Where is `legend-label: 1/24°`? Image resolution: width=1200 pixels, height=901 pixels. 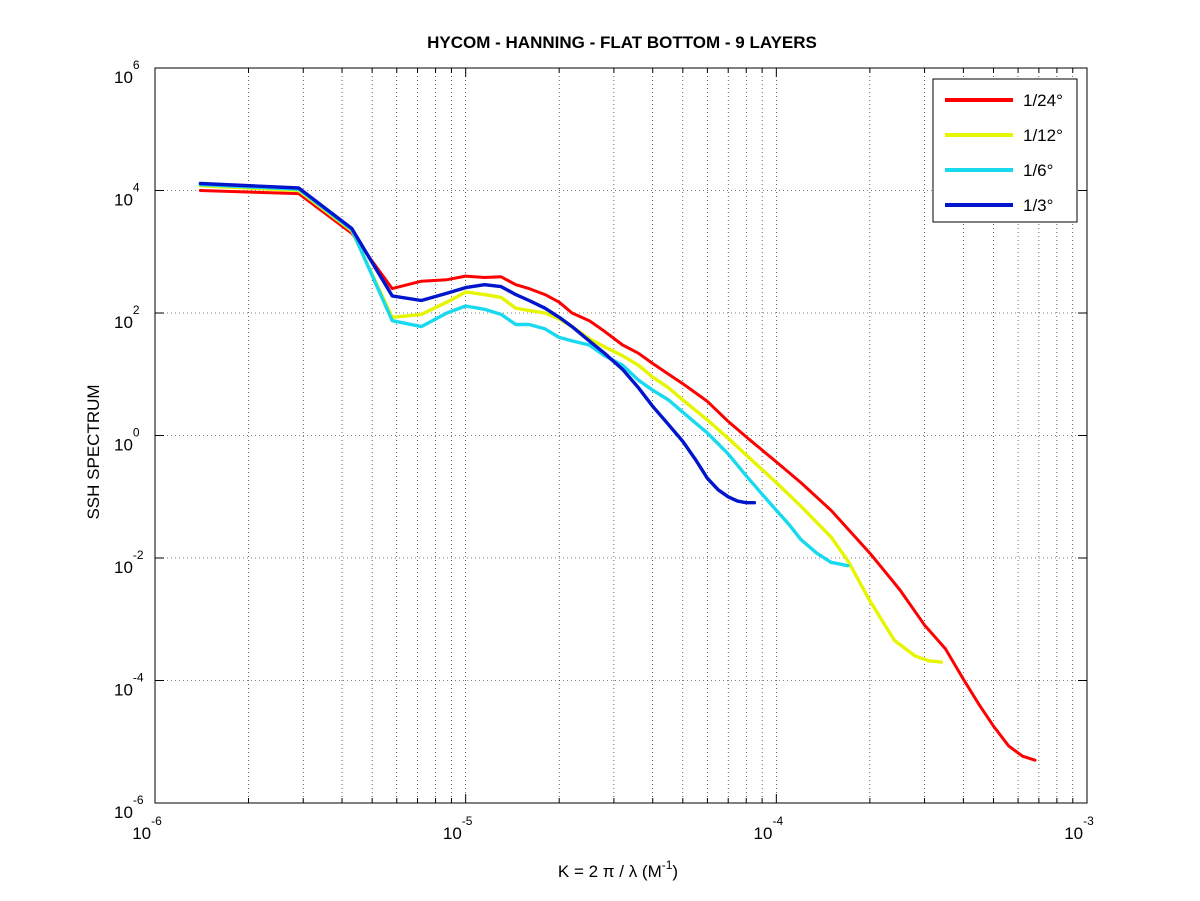 legend-label: 1/24° is located at coordinates (1043, 100).